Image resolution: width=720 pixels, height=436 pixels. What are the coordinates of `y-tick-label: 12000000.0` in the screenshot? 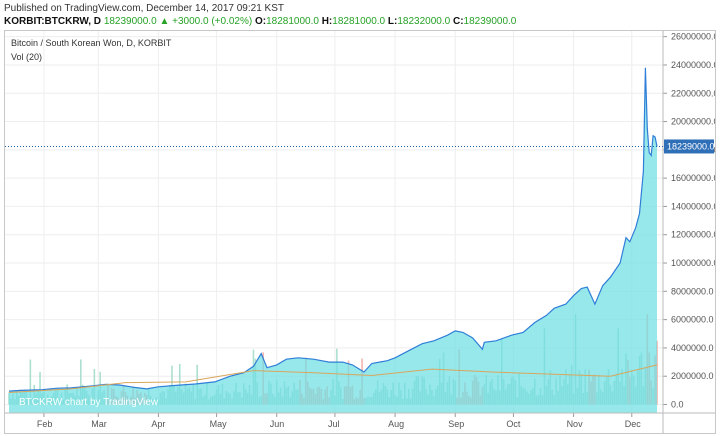 It's located at (693, 235).